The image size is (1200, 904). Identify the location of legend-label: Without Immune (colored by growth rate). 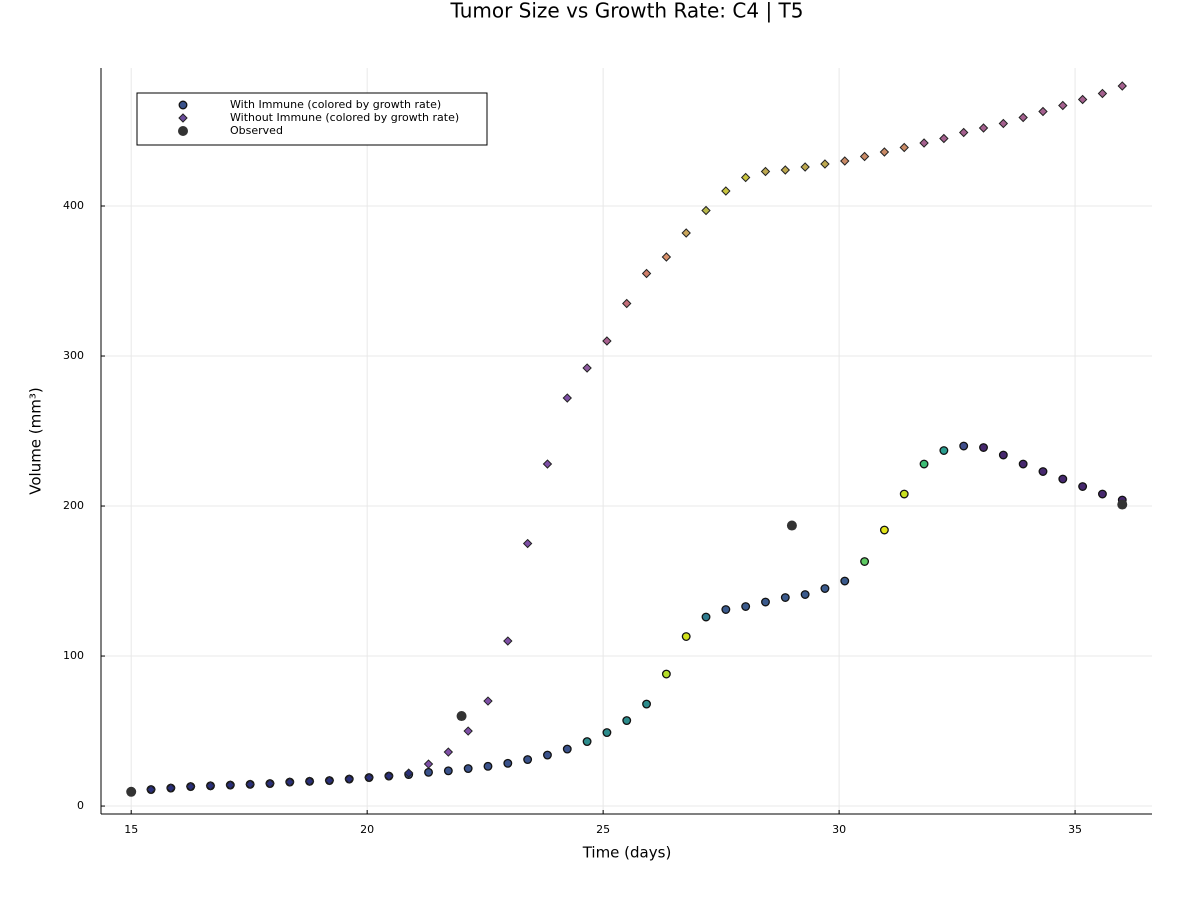
(344, 117).